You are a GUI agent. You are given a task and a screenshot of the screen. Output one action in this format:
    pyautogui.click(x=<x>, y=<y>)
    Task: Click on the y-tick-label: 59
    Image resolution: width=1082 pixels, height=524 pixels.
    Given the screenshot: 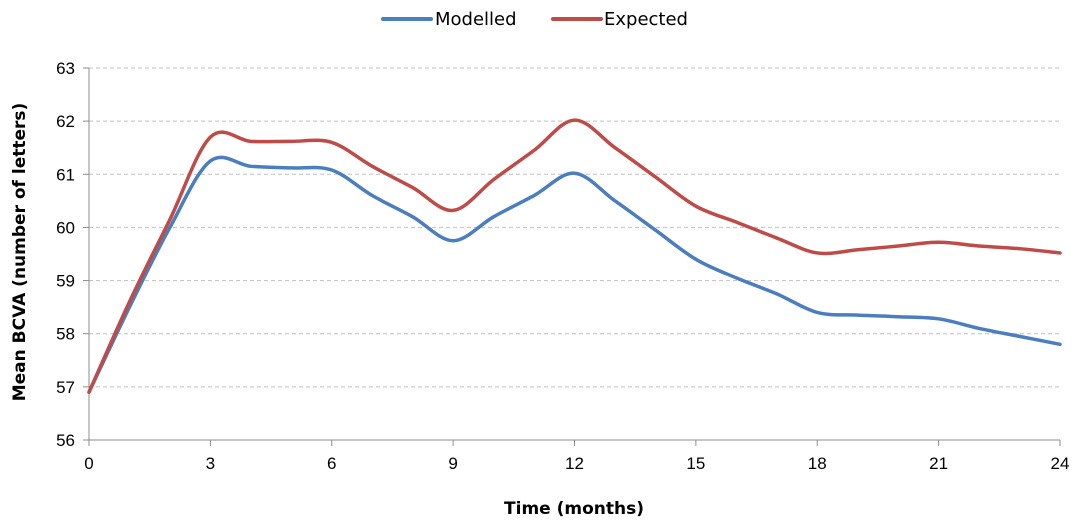 What is the action you would take?
    pyautogui.click(x=65, y=281)
    